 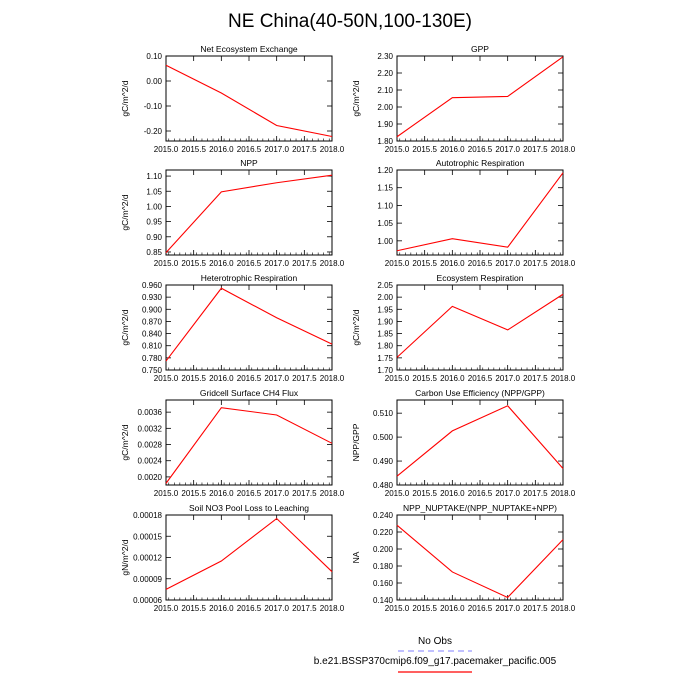 I want to click on y-axis-label: NA, so click(x=356, y=557).